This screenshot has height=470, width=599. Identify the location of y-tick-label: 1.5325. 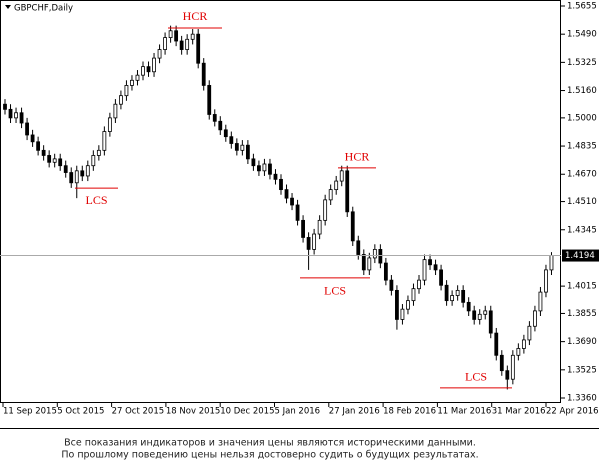
(582, 63).